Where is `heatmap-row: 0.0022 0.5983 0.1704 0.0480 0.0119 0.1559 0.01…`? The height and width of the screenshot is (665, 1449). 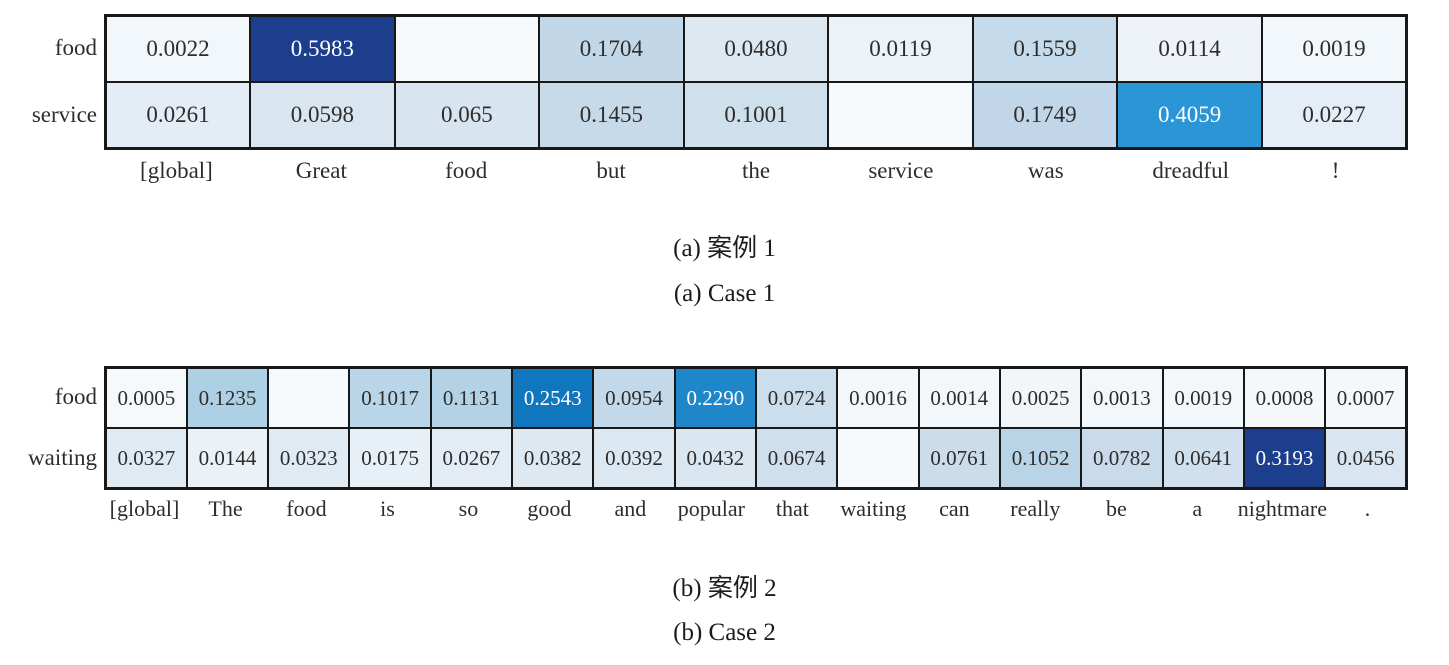
heatmap-row: 0.0022 0.5983 0.1704 0.0480 0.0119 0.1559 0.01… is located at coordinates (756, 48).